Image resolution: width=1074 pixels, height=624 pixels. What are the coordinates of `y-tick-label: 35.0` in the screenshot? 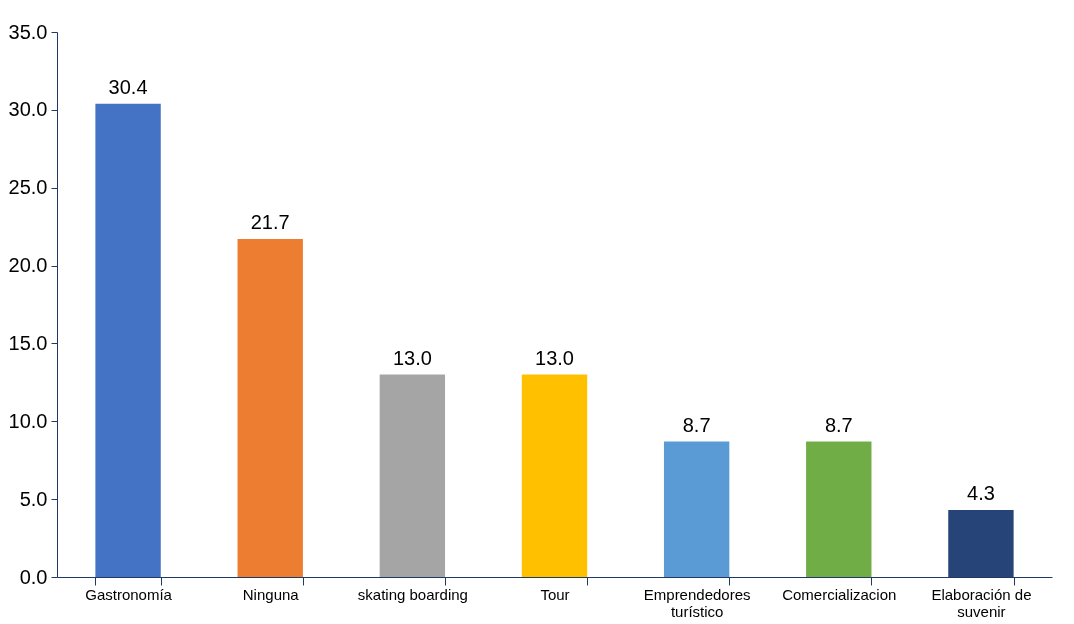 It's located at (28, 31).